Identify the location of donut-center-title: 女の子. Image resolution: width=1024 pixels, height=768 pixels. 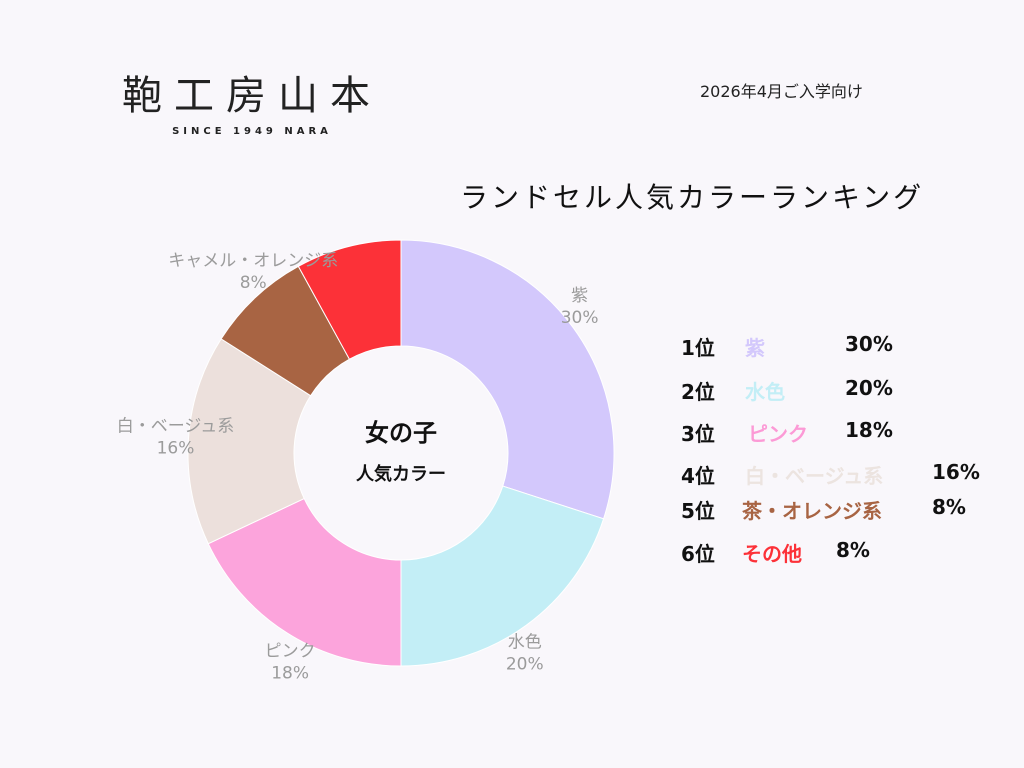
(401, 433).